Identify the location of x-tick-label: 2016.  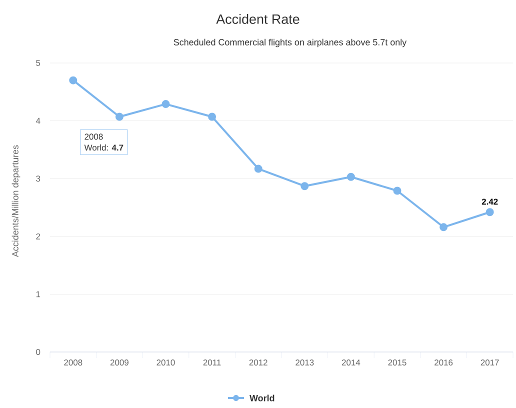
(443, 363).